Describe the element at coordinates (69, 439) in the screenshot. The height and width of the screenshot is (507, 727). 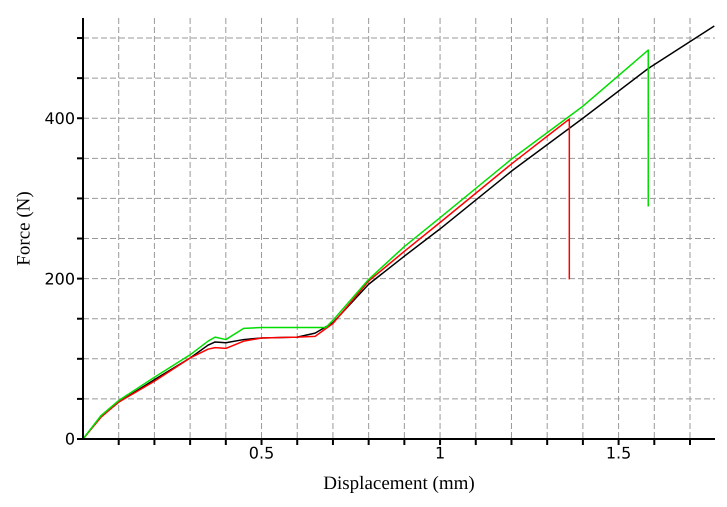
I see `y-tick-label: 0` at that location.